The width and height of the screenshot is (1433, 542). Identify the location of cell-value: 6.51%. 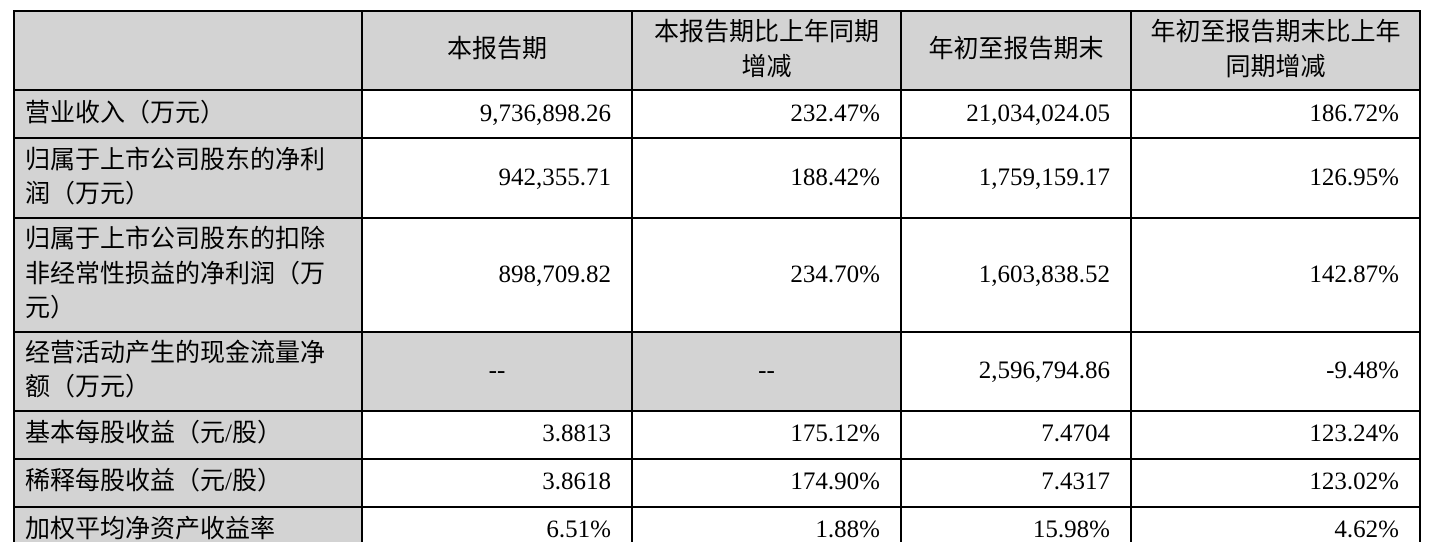
(497, 523).